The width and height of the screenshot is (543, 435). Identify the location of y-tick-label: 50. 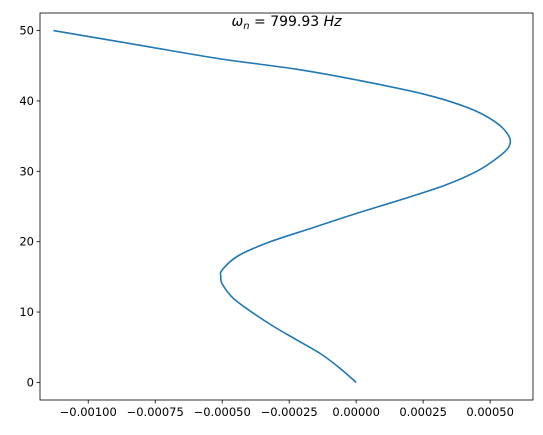
(26, 31).